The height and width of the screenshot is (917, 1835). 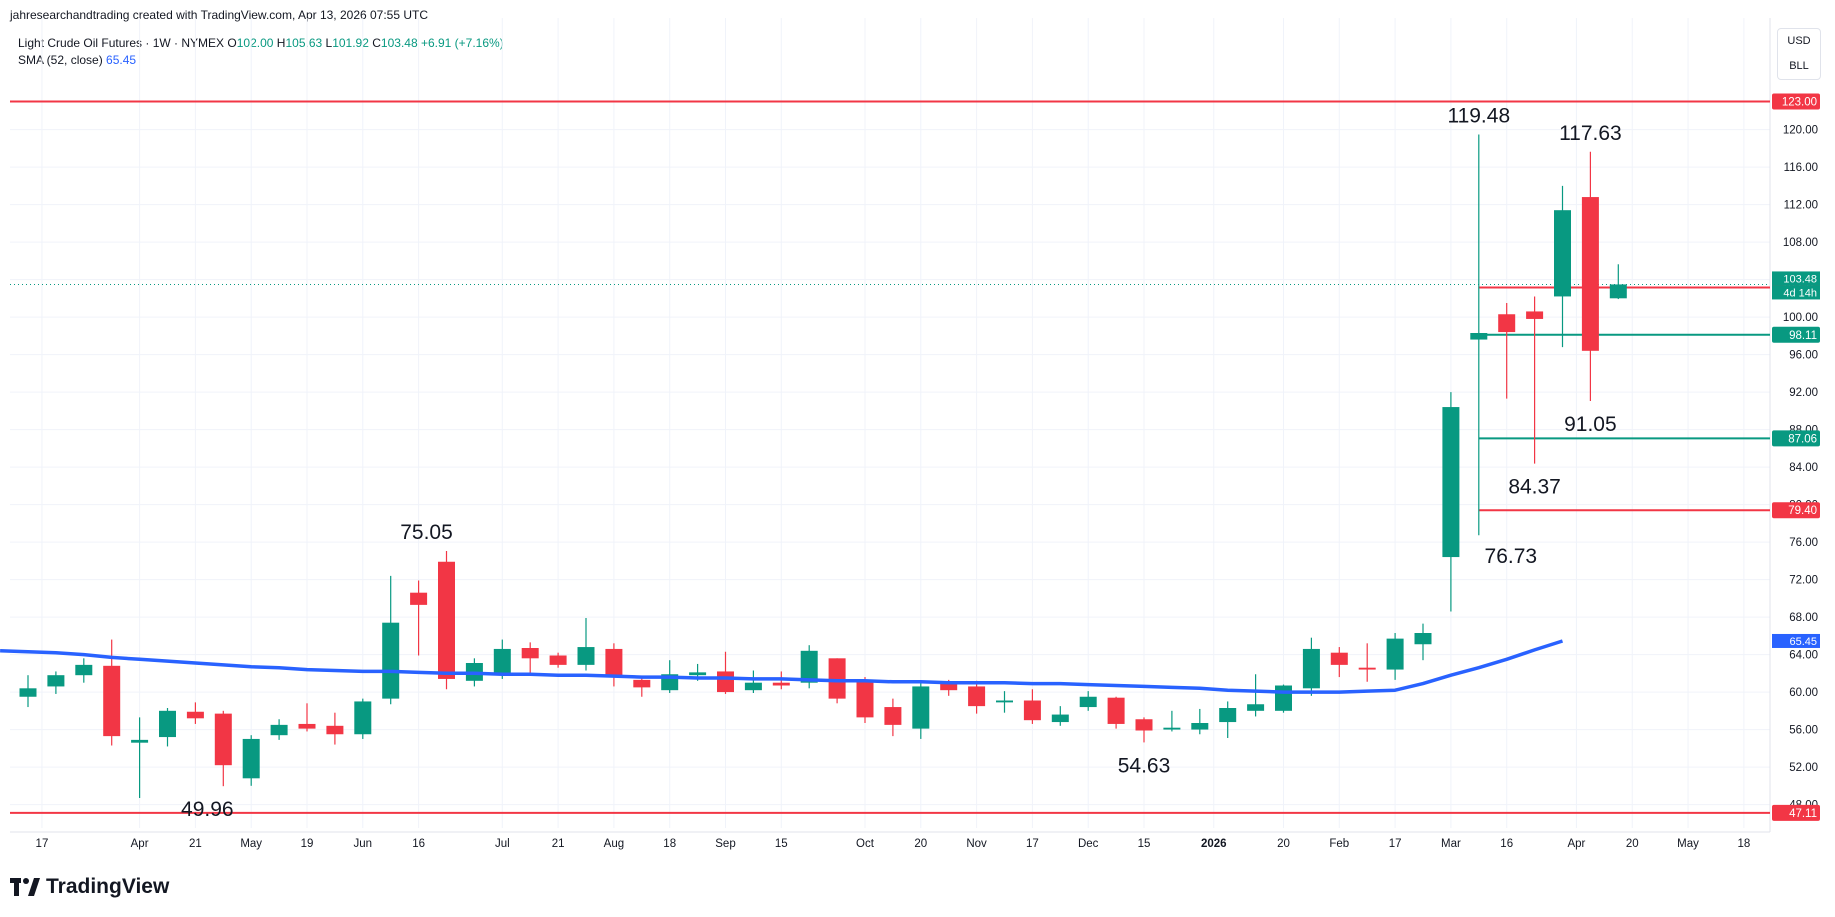 What do you see at coordinates (782, 666) in the screenshot?
I see `sma-line` at bounding box center [782, 666].